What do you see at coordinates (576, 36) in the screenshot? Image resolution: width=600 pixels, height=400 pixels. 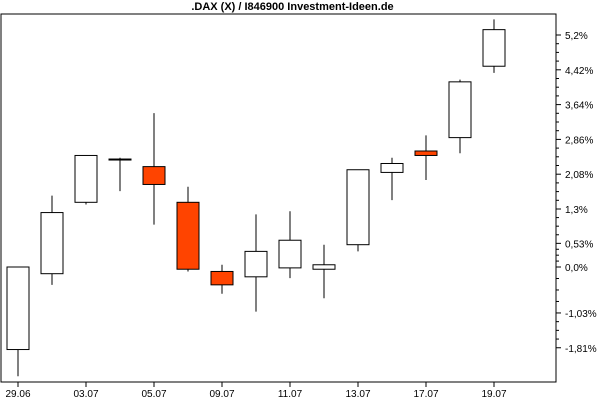 I see `y-tick-label: 5,2%` at bounding box center [576, 36].